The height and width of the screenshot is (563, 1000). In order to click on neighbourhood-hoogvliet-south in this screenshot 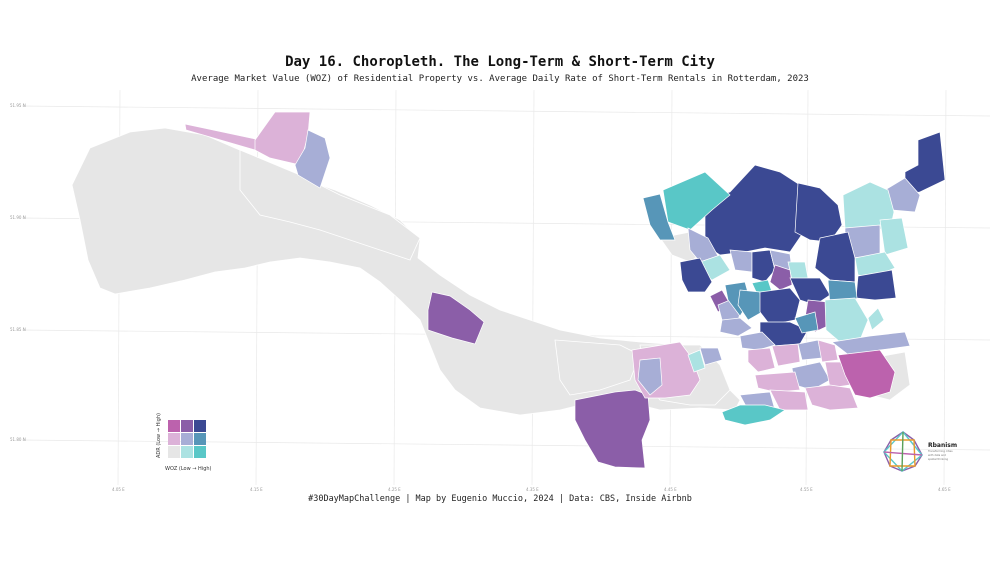, I will do `click(612, 429)`.